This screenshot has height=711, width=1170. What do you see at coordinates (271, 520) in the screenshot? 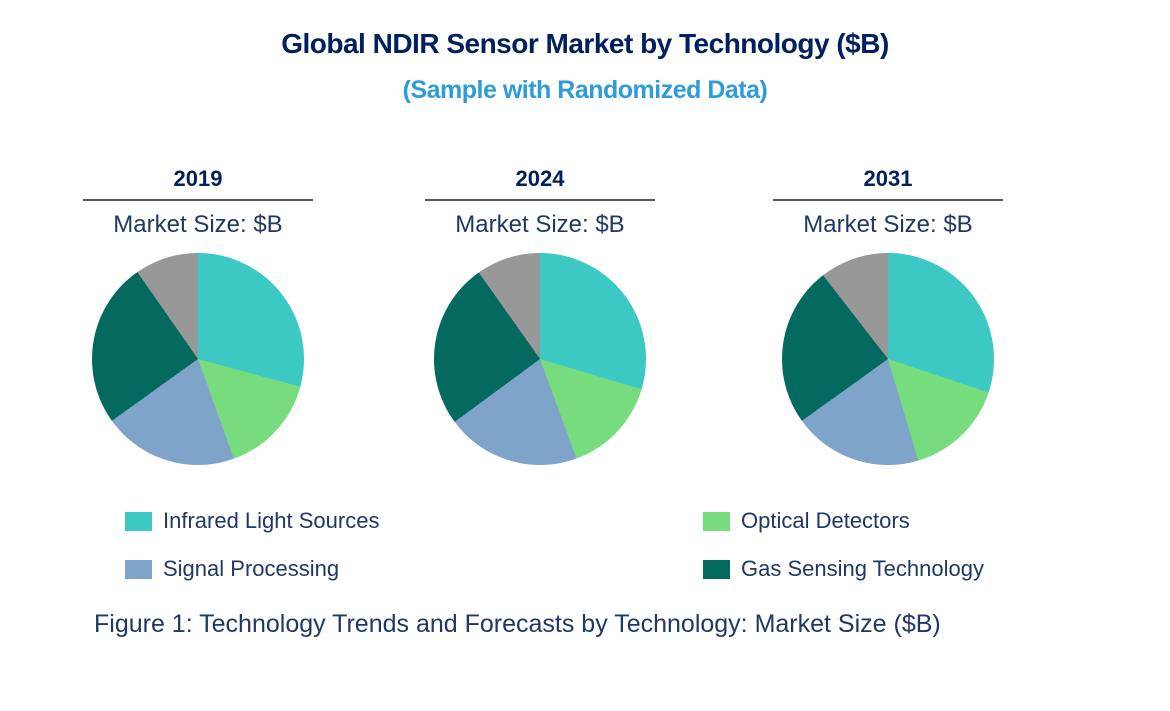
I see `legend-label-infrared-light-sources: Infrared Light Sources` at bounding box center [271, 520].